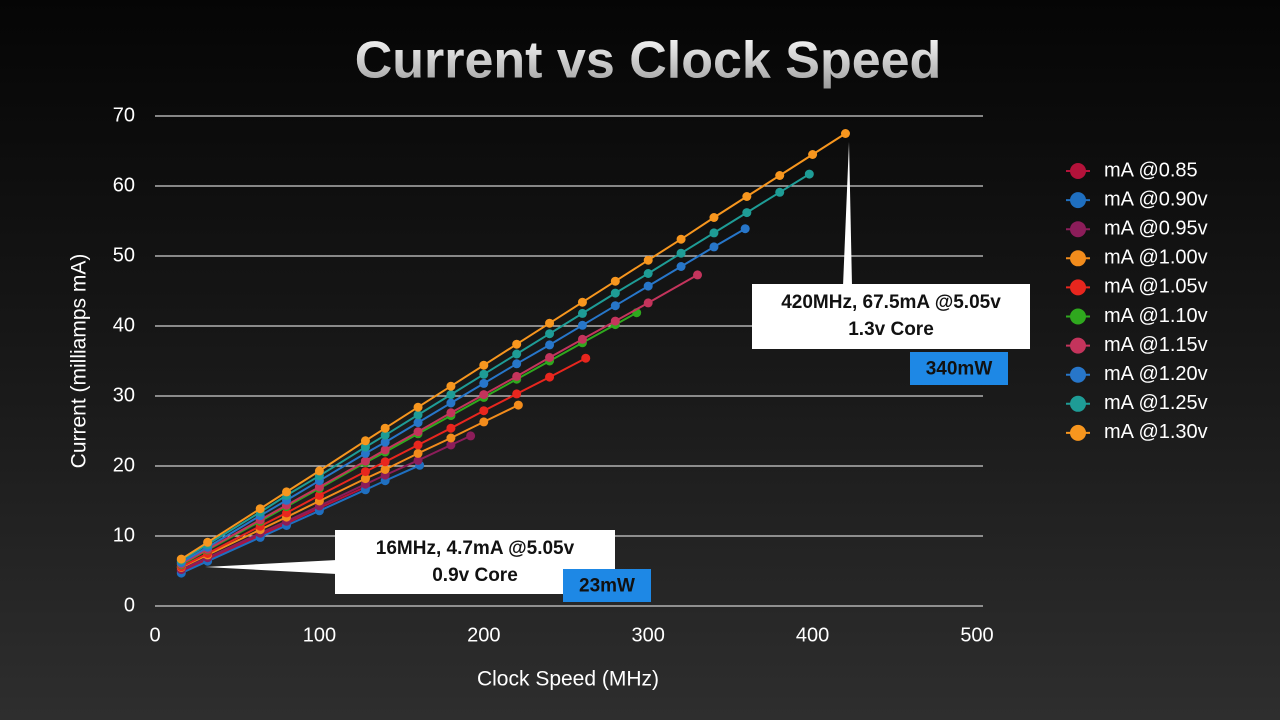  What do you see at coordinates (812, 635) in the screenshot?
I see `x-tick-label: 400` at bounding box center [812, 635].